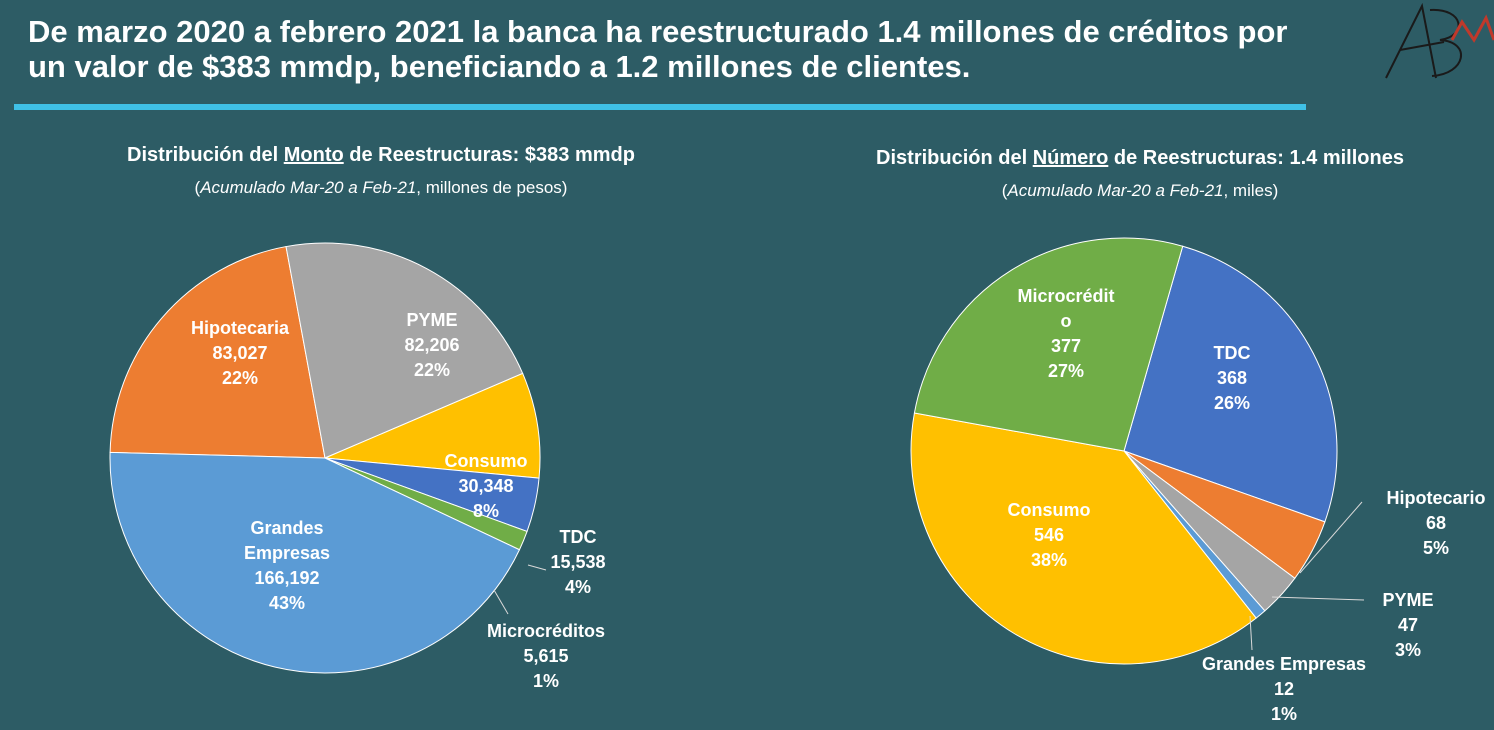 The height and width of the screenshot is (730, 1494). Describe the element at coordinates (1284, 689) in the screenshot. I see `slice-label-grandes-empresas: Grandes Empresas 12 1%` at that location.